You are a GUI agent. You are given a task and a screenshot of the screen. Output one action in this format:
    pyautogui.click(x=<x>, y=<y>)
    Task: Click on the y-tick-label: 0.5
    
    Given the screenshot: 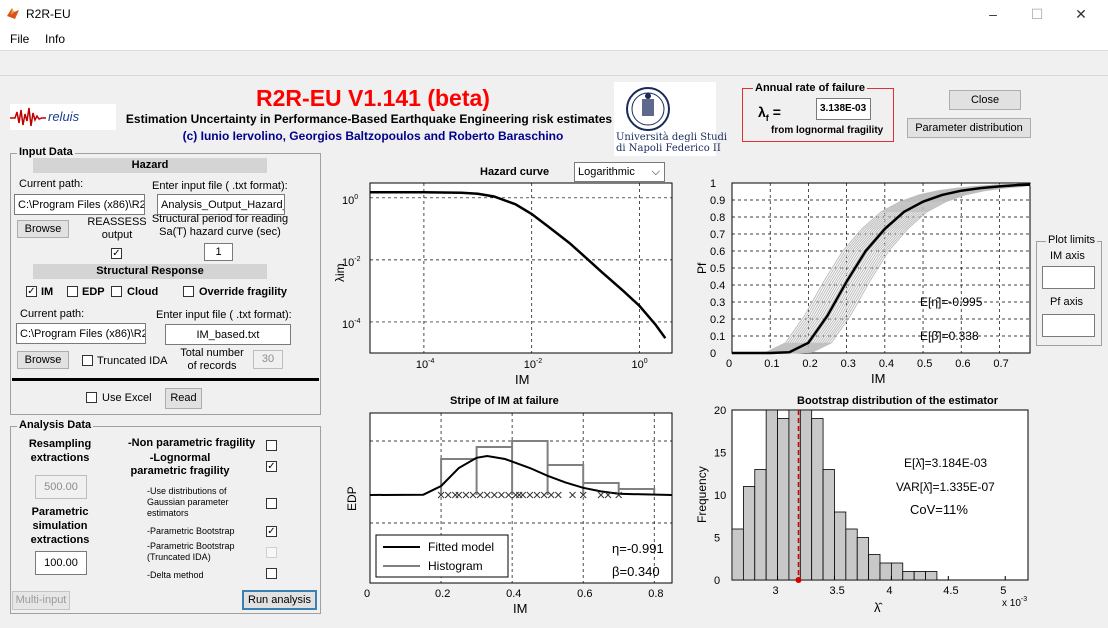 What is the action you would take?
    pyautogui.click(x=717, y=269)
    